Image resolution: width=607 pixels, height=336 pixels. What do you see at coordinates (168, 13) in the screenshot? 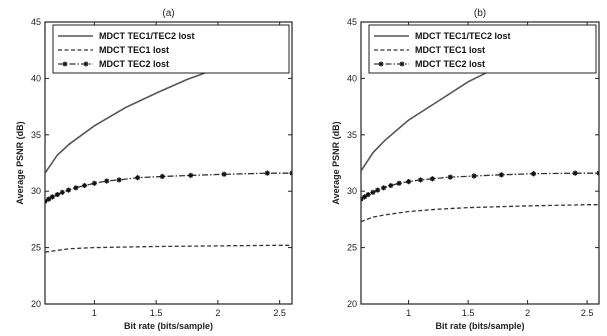
I see `chart-title: (a)` at bounding box center [168, 13].